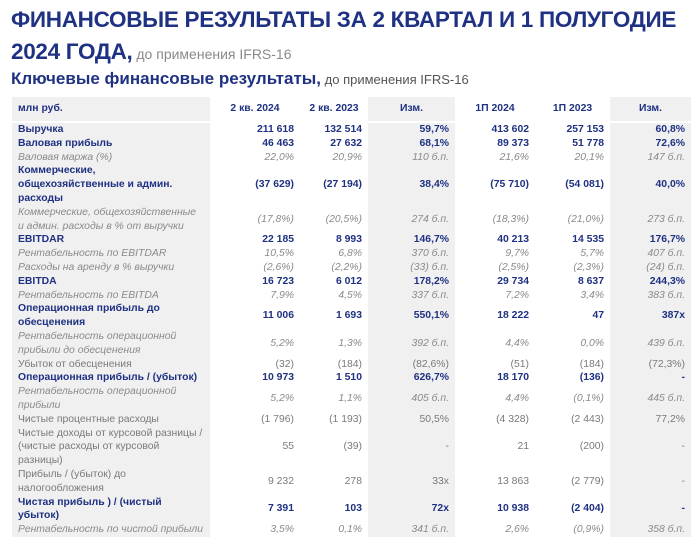 Image resolution: width=700 pixels, height=537 pixels. Describe the element at coordinates (587, 509) in the screenshot. I see `h1-2023-value: (2 404)` at that location.